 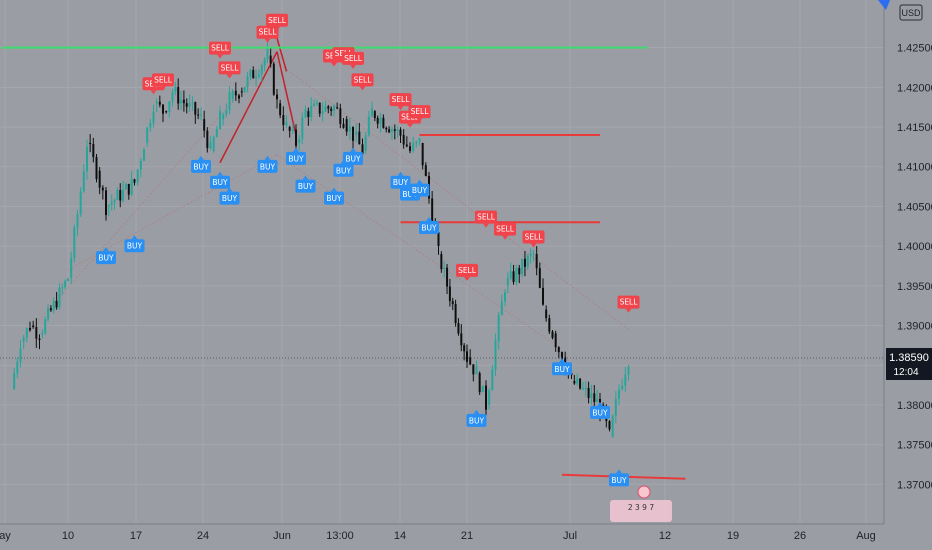 What do you see at coordinates (400, 536) in the screenshot?
I see `time-tick-label: 14` at bounding box center [400, 536].